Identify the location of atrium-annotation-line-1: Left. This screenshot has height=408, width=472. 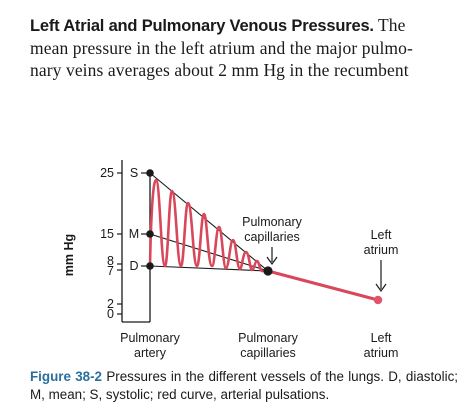
(381, 235).